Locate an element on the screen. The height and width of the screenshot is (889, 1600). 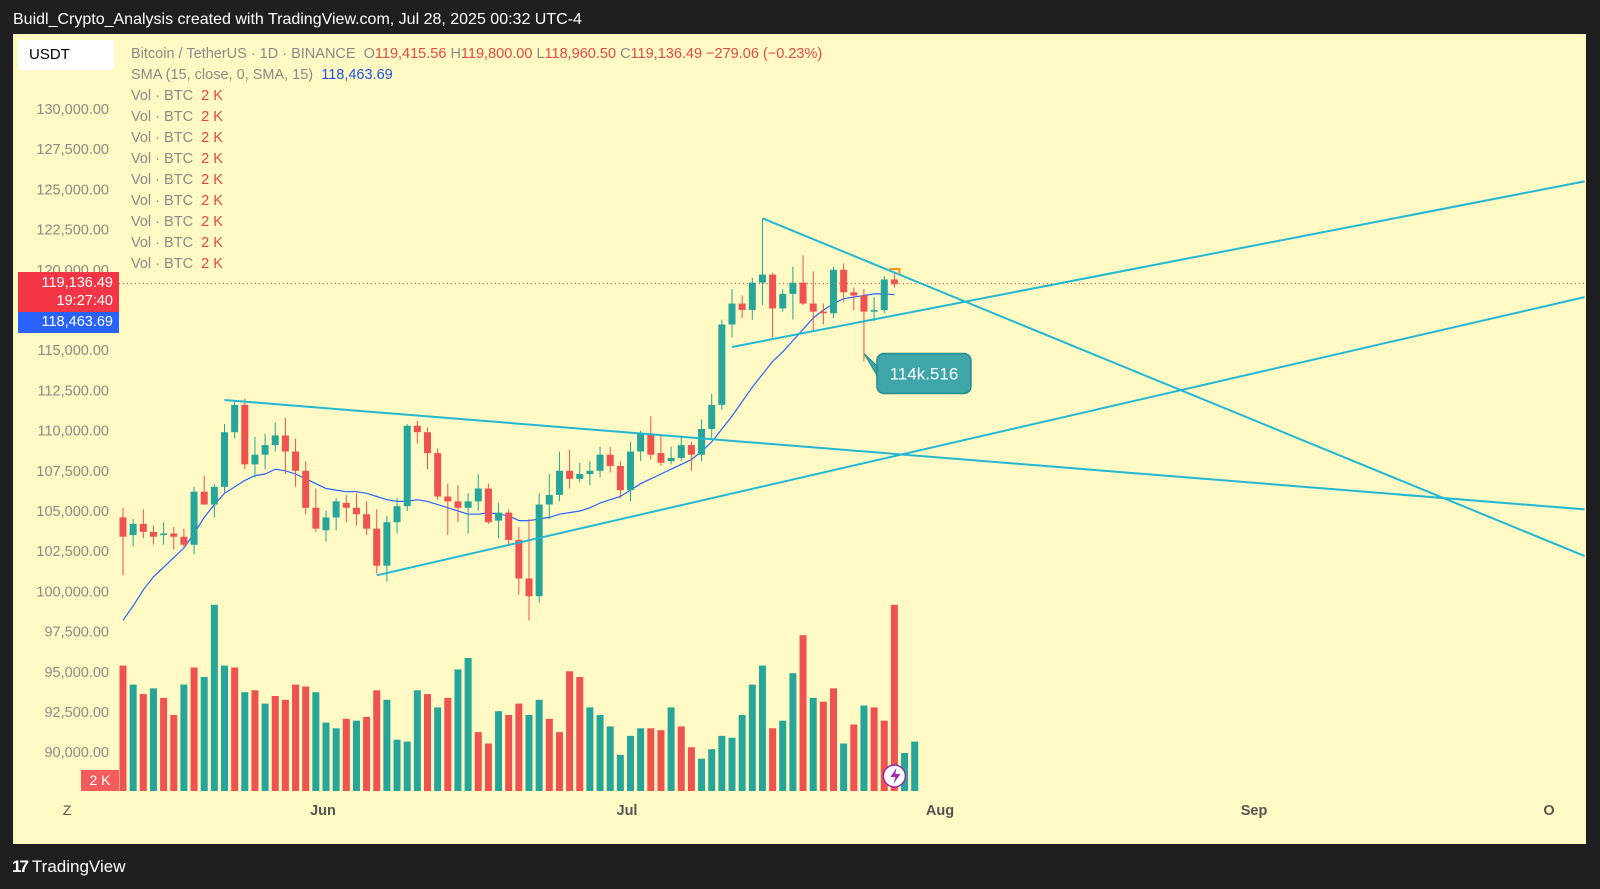
x-tick-label: Aug is located at coordinates (940, 811).